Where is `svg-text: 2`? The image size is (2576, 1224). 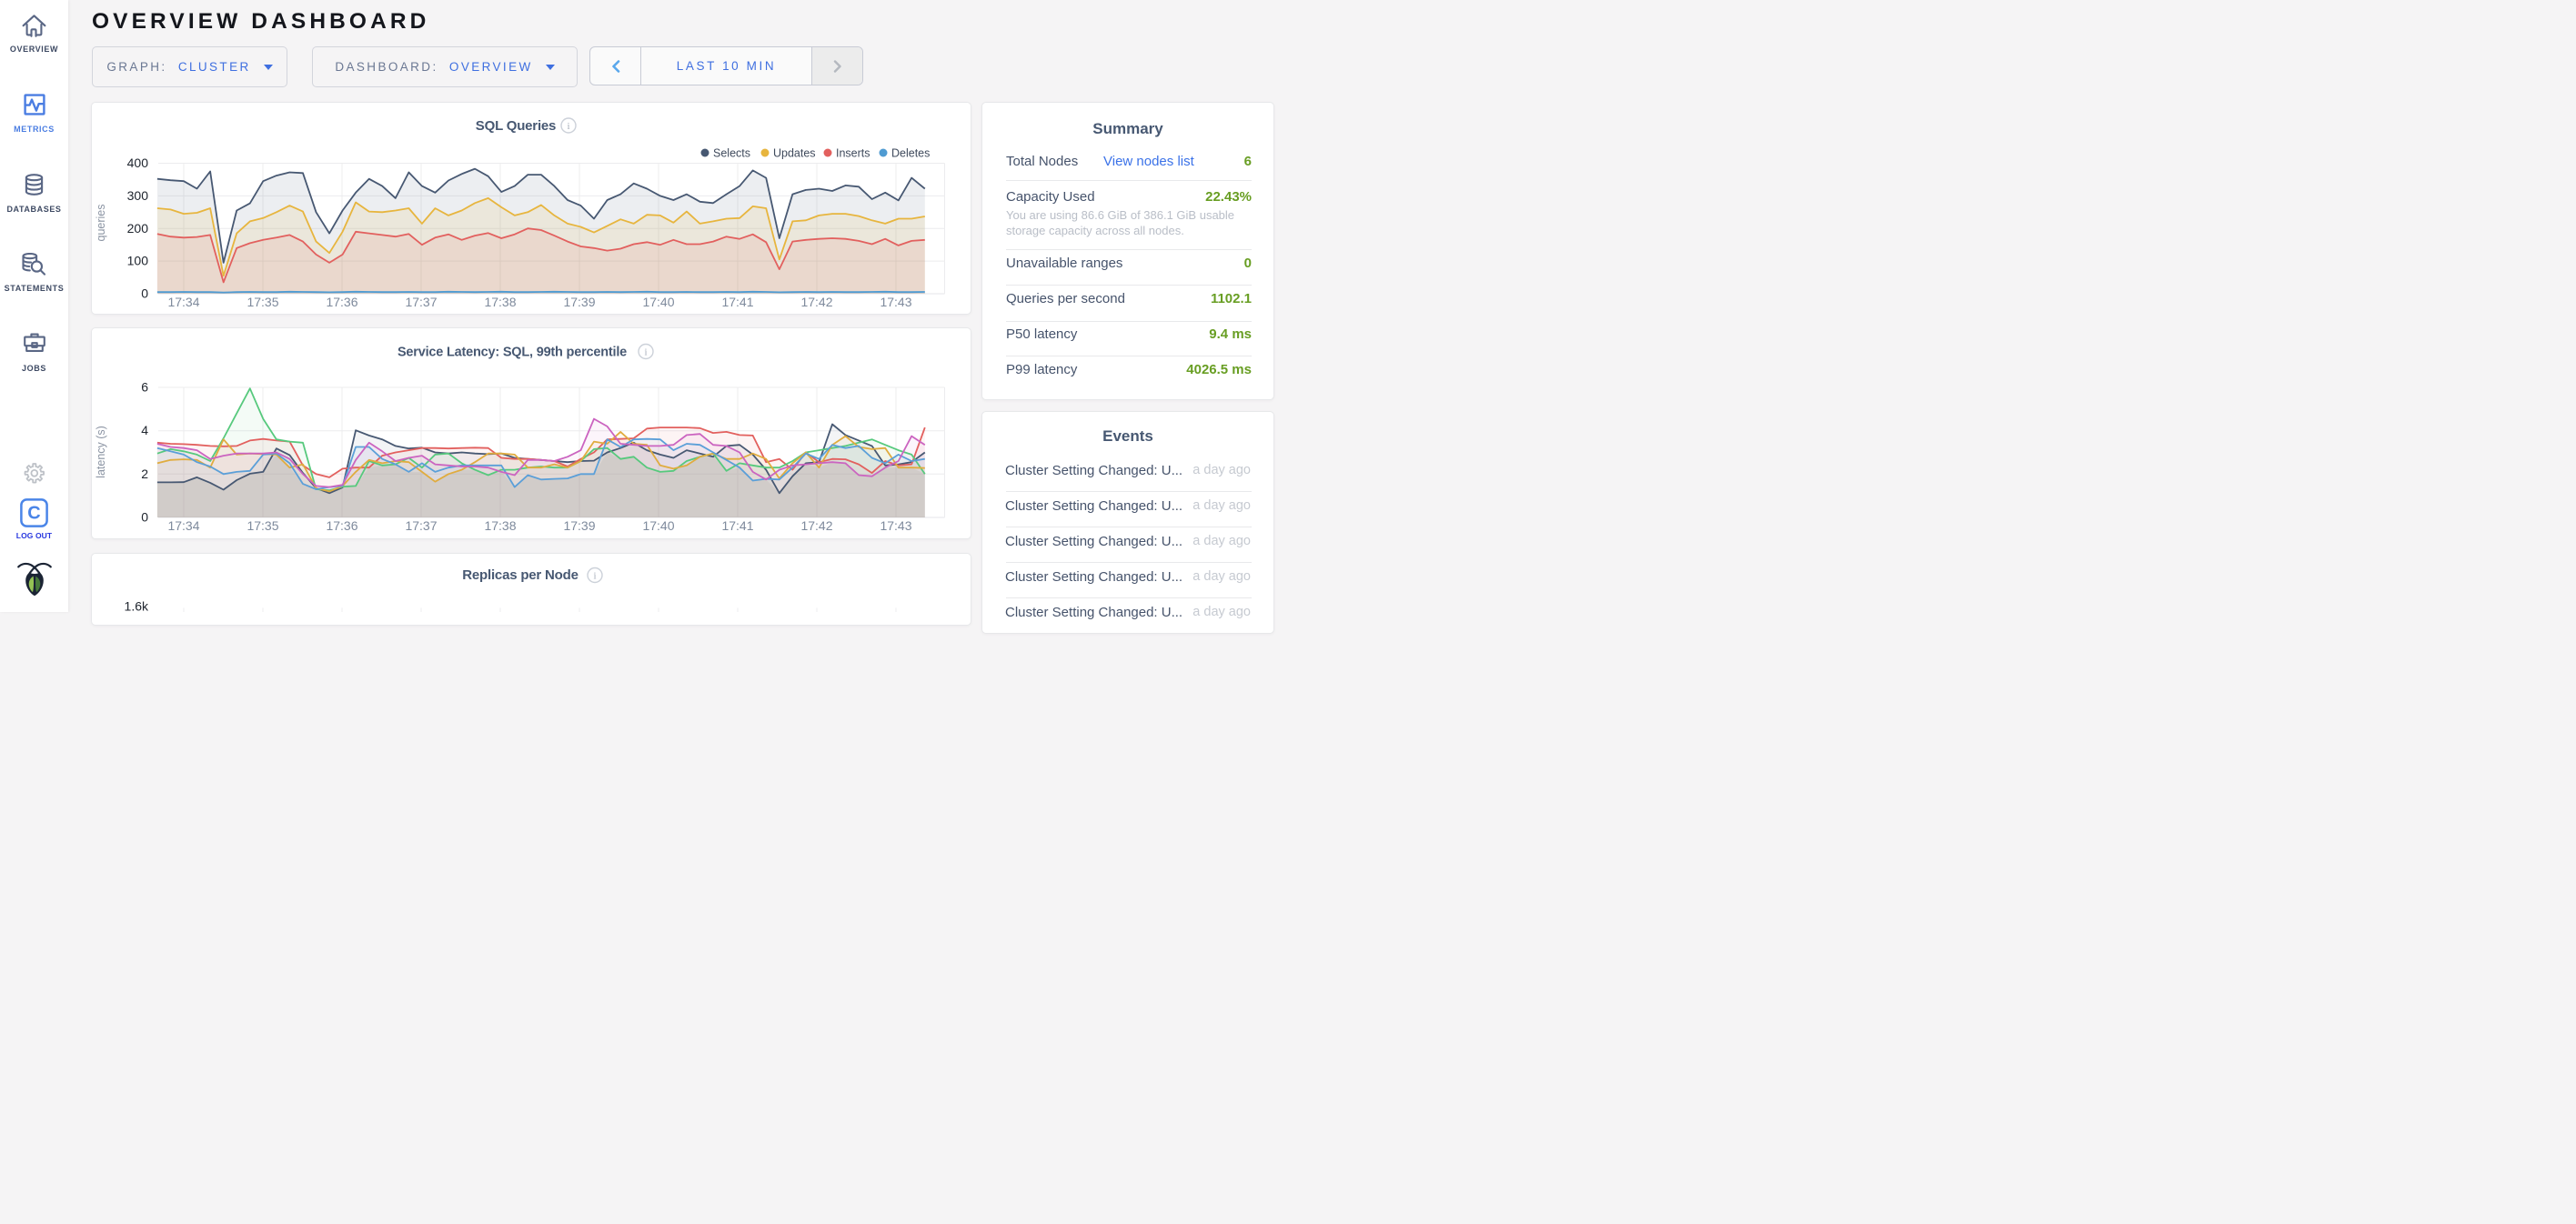 svg-text: 2 is located at coordinates (144, 474).